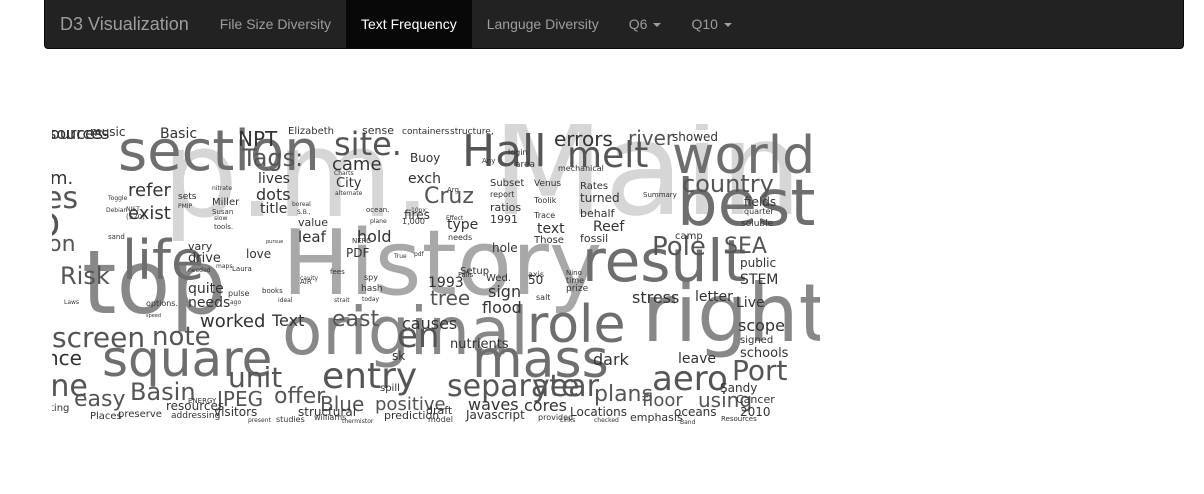 The image size is (1204, 494). I want to click on cloud-word: positive, so click(410, 404).